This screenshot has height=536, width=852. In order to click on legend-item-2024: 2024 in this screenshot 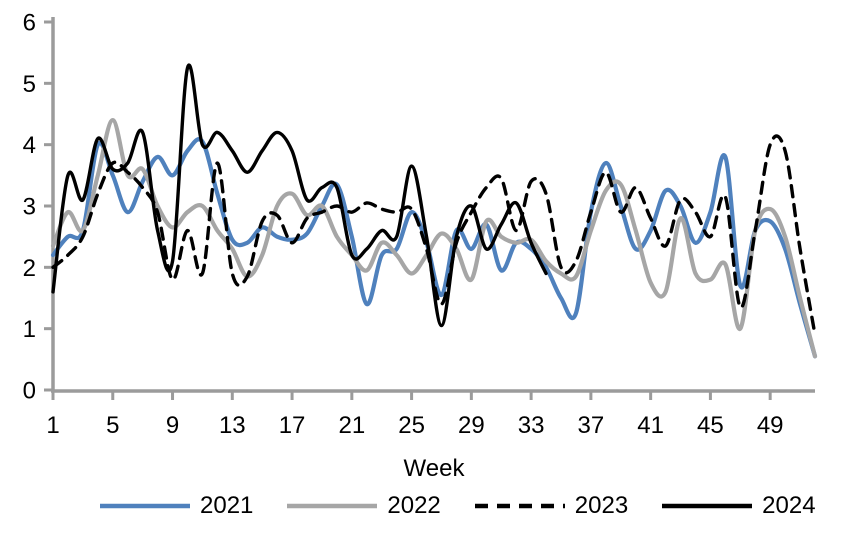, I will do `click(739, 506)`.